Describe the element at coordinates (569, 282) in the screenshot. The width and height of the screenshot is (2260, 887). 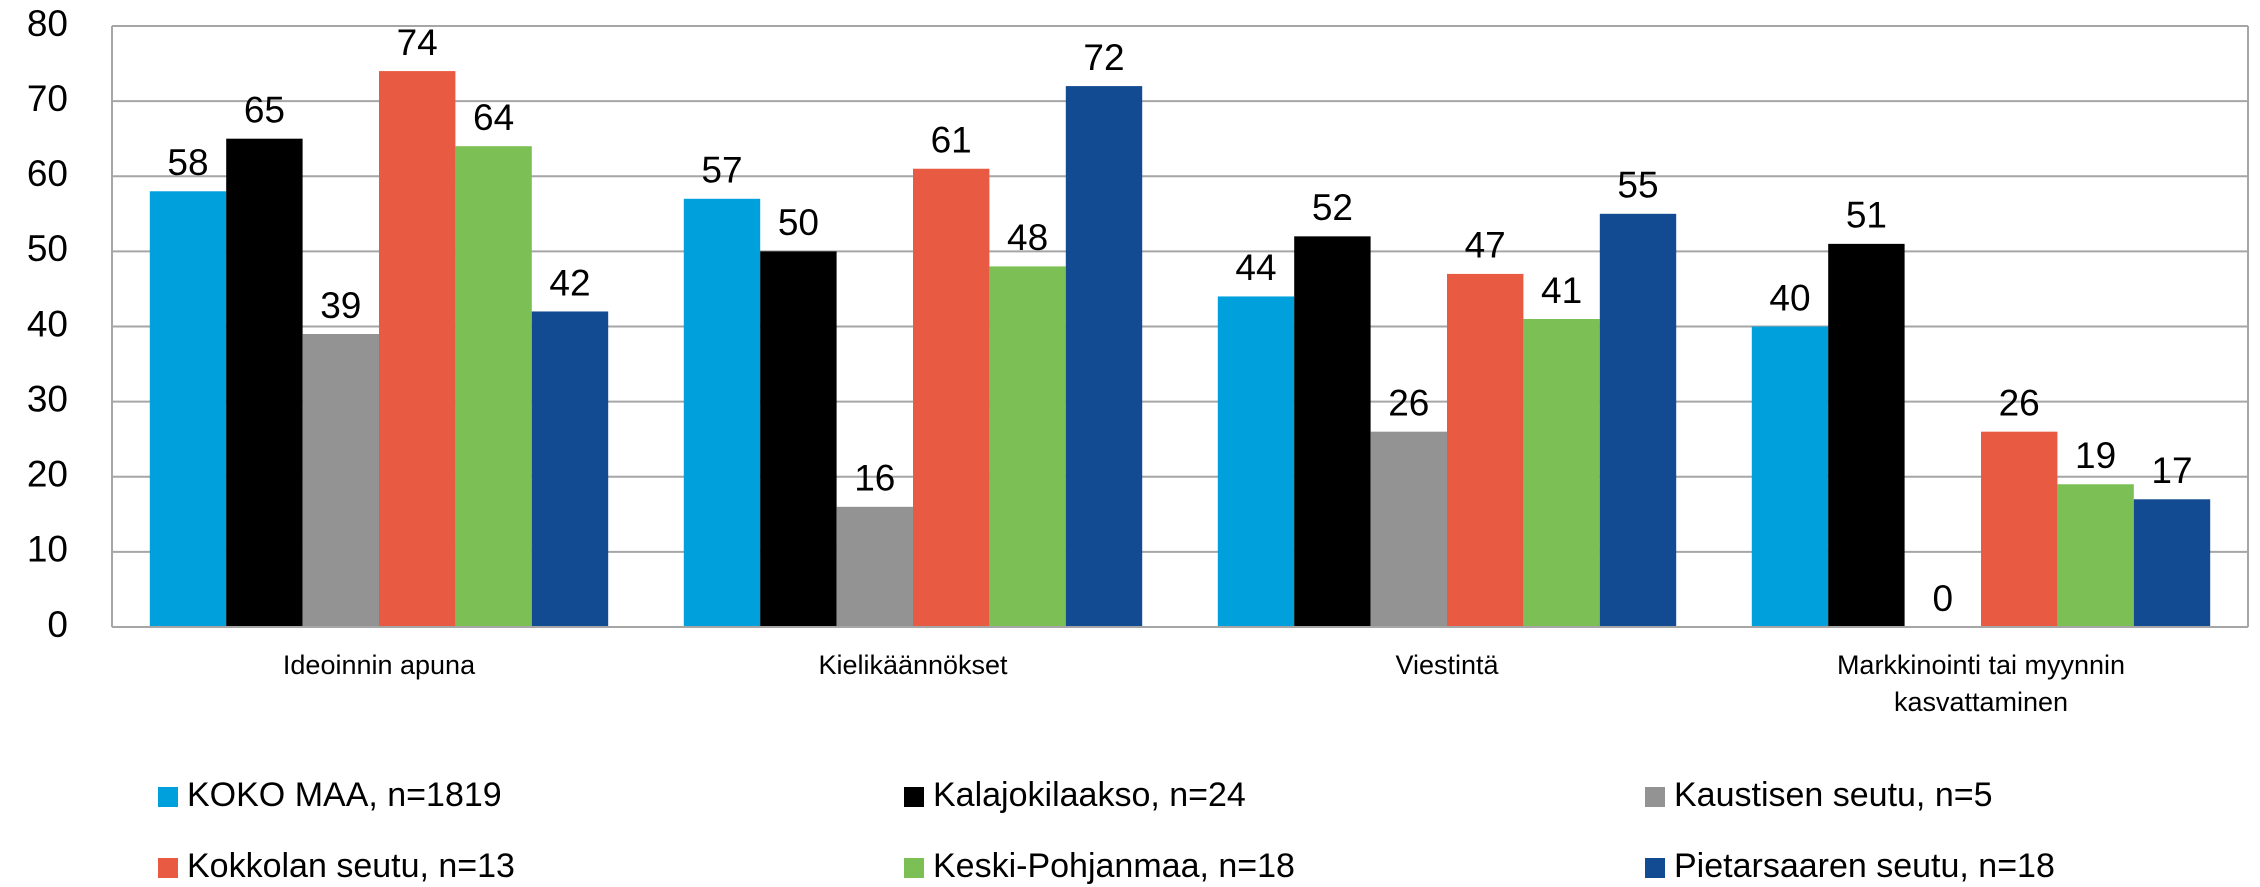
I see `data-label: 42` at that location.